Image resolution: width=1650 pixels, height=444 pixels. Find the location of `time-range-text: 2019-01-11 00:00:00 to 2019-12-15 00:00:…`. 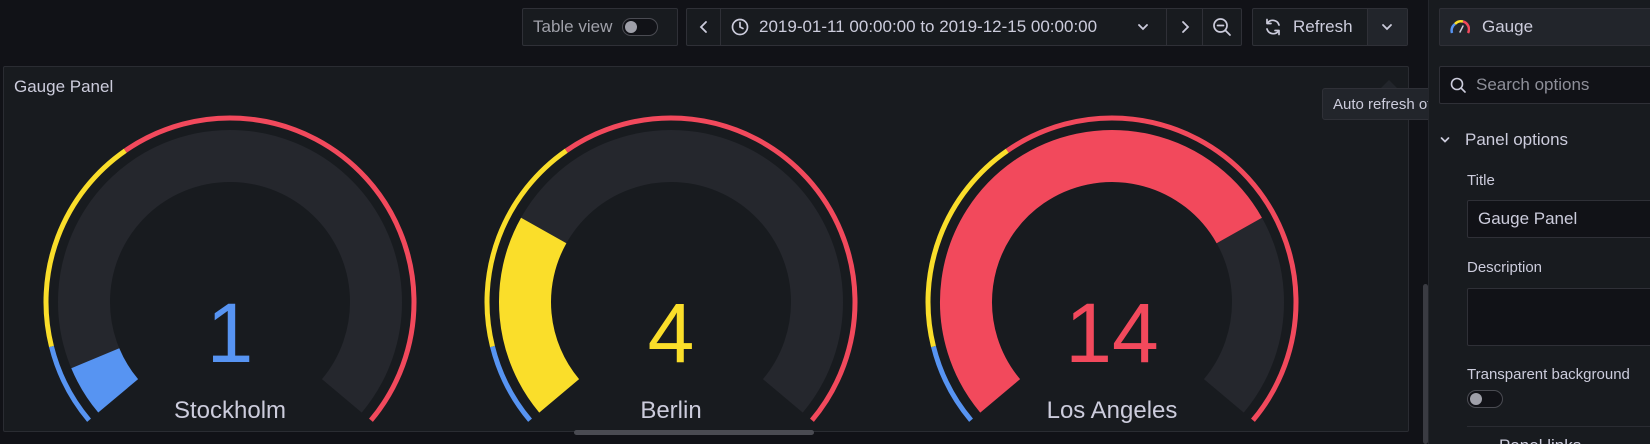

time-range-text: 2019-01-11 00:00:00 to 2019-12-15 00:00:… is located at coordinates (928, 26).